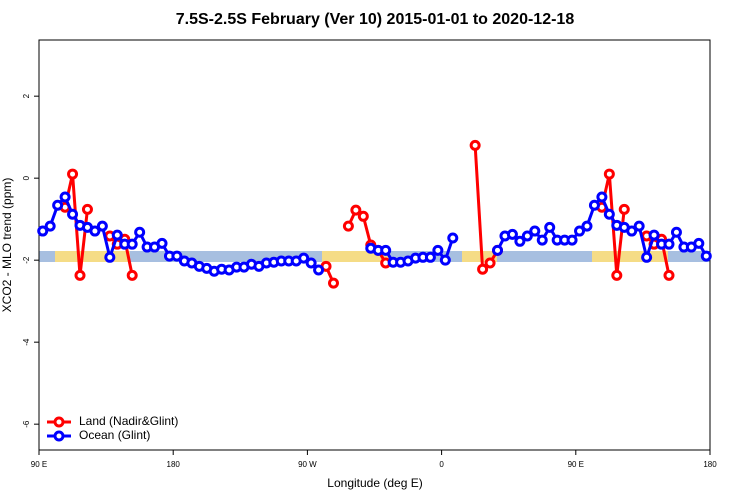  What do you see at coordinates (114, 435) in the screenshot?
I see `legend-label: Ocean (Glint)` at bounding box center [114, 435].